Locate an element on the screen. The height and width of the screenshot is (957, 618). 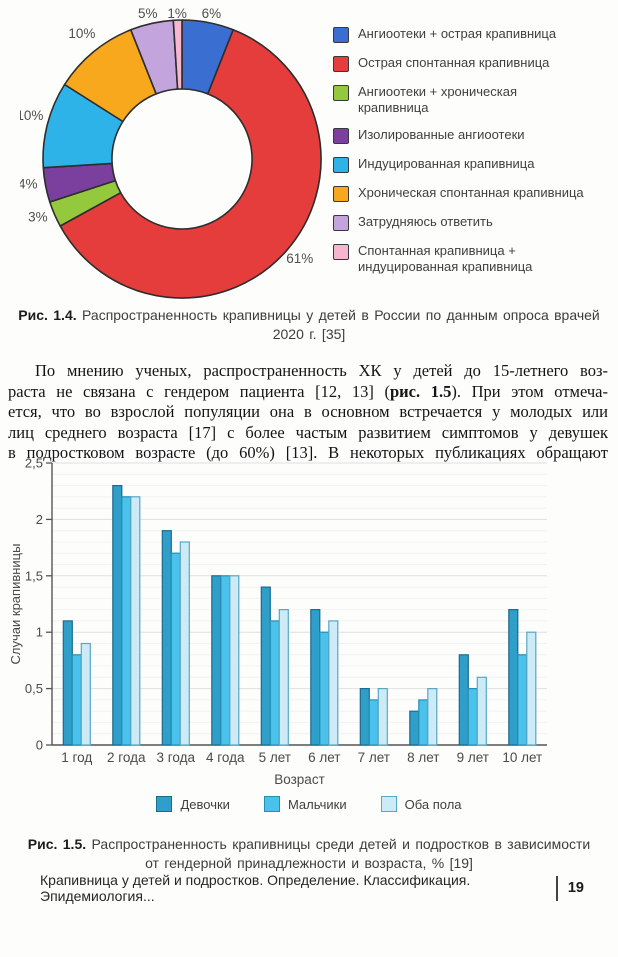
y-axis-tick-label: 2,5 is located at coordinates (34, 463).